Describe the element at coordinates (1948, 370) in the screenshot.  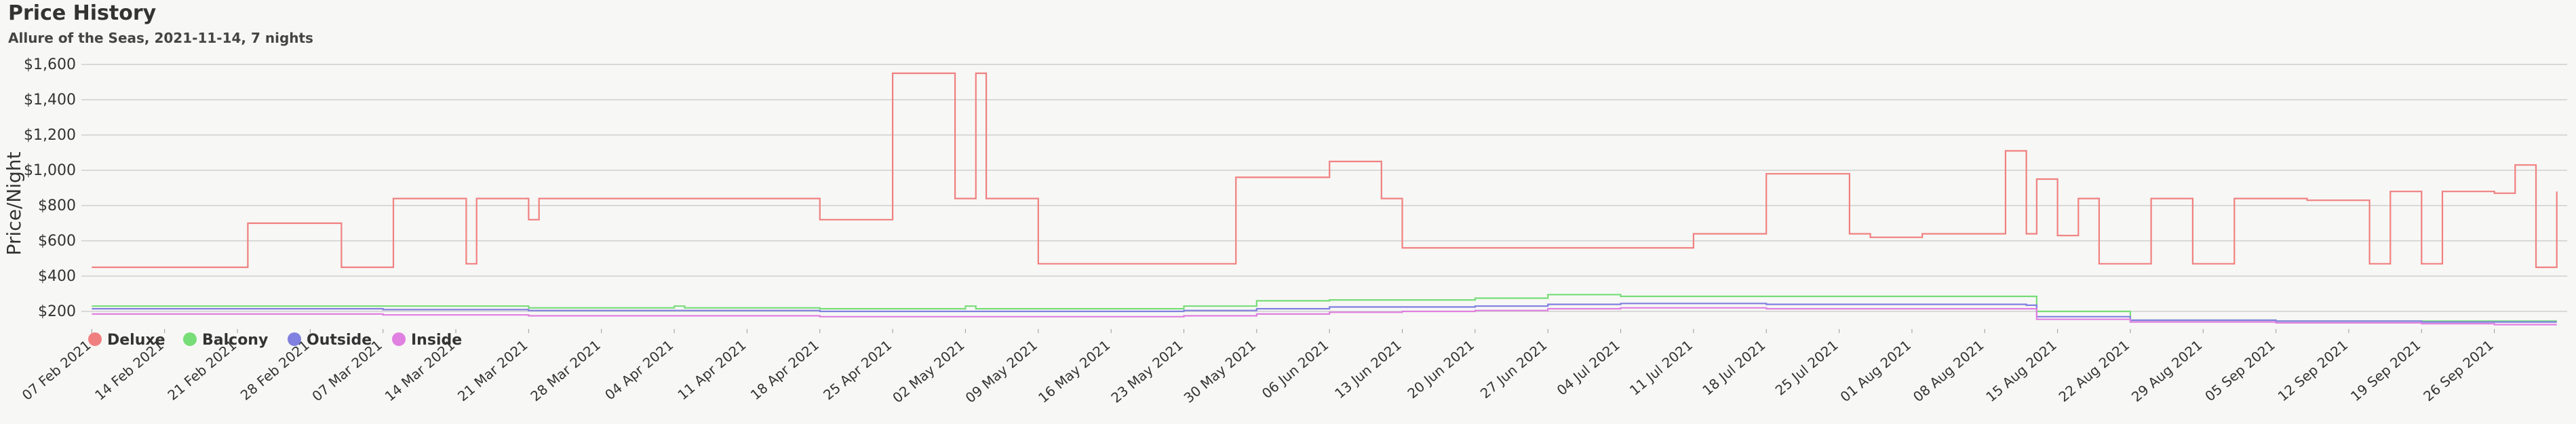
I see `x-tick-label: 08 Aug 2021` at that location.